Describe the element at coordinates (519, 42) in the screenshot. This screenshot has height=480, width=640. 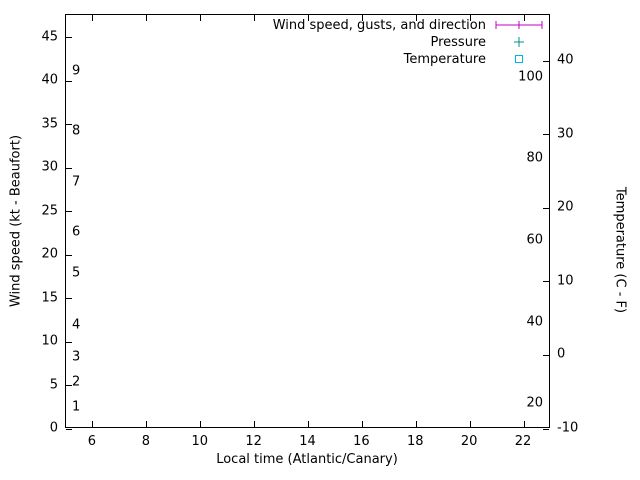
I see `pressure-plus-icon` at that location.